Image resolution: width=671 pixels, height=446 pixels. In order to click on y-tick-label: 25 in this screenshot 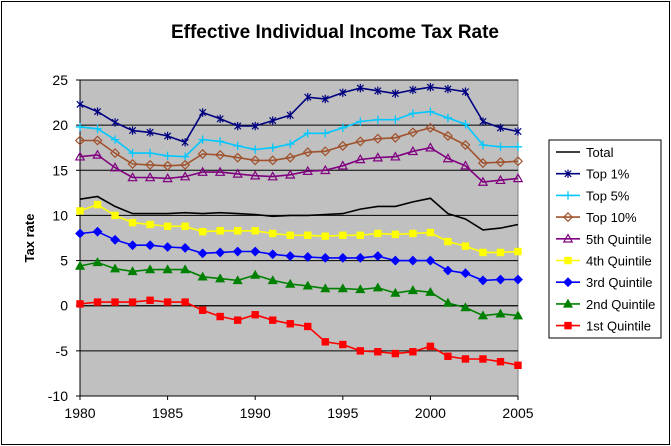, I will do `click(60, 80)`.